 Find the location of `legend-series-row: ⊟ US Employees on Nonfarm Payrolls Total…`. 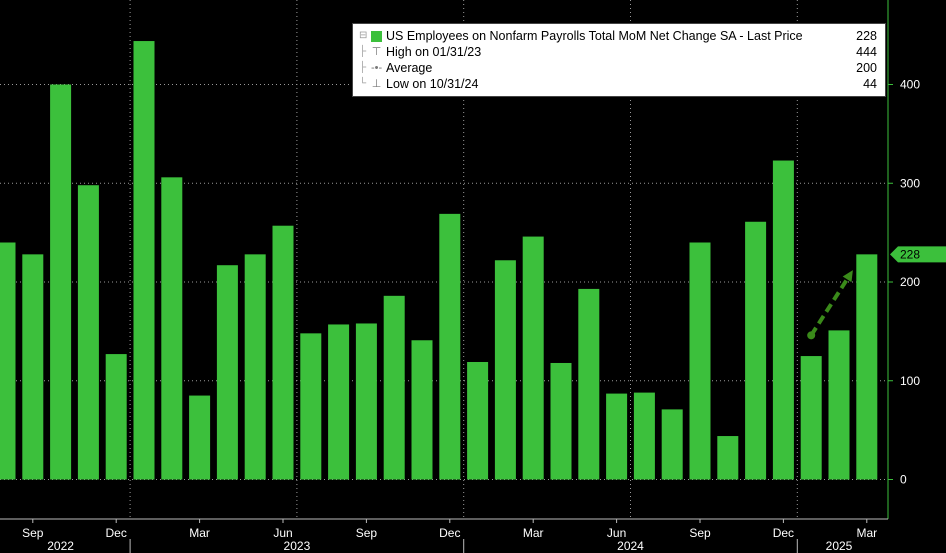

legend-series-row: ⊟ US Employees on Nonfarm Payrolls Total… is located at coordinates (618, 36).